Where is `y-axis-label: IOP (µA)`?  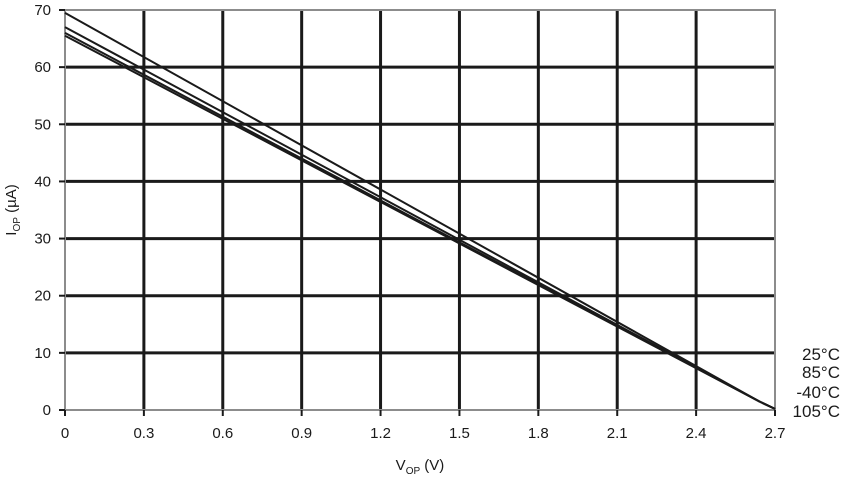
y-axis-label: IOP (µA) is located at coordinates (13, 209).